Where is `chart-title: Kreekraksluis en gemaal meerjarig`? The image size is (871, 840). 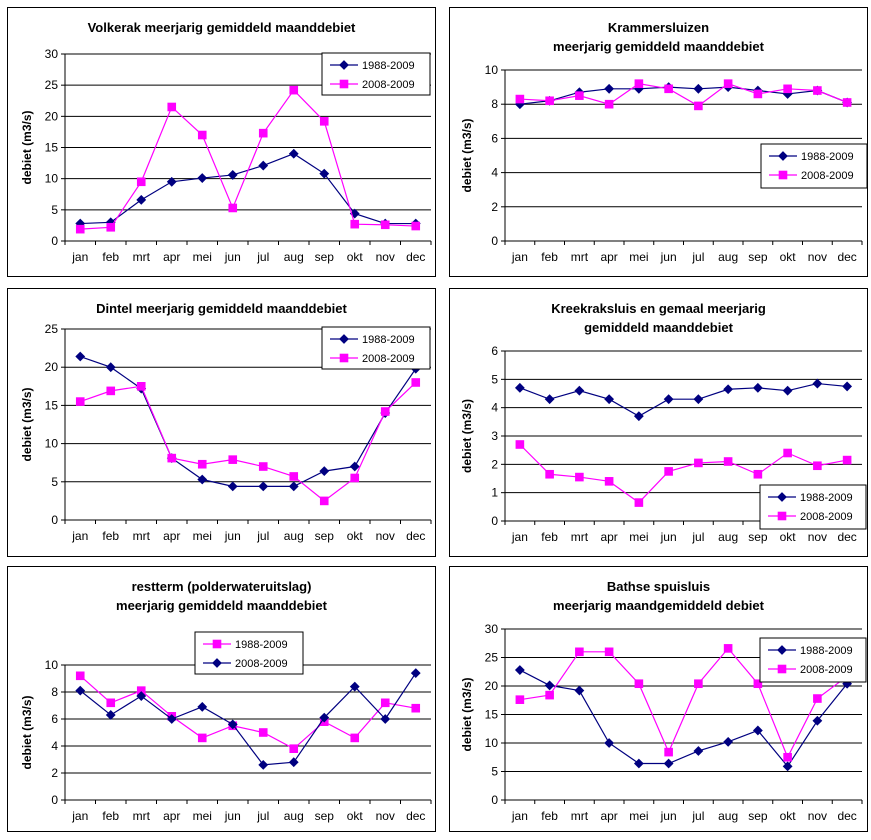
chart-title: Kreekraksluis en gemaal meerjarig is located at coordinates (658, 308).